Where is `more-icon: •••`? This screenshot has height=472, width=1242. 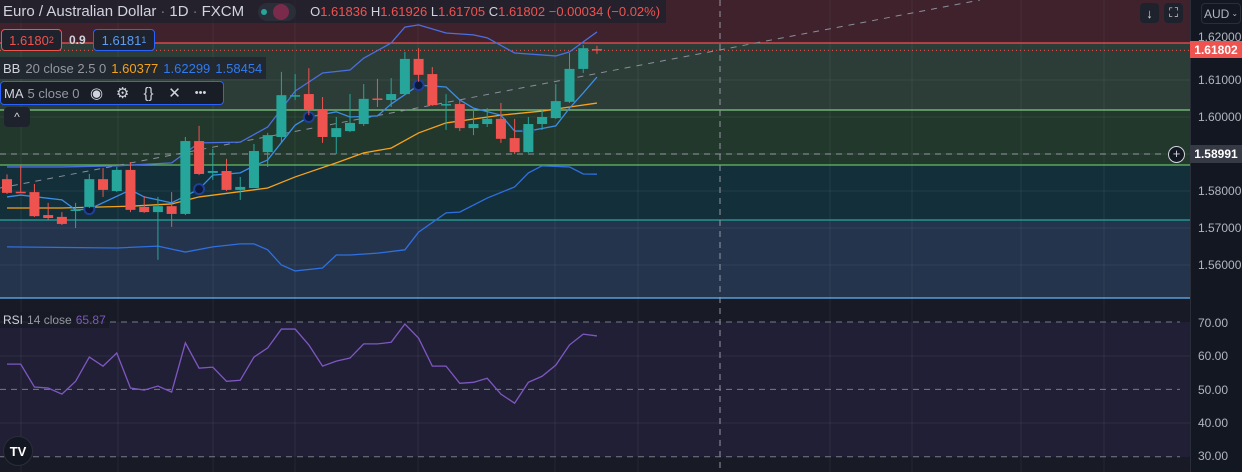 more-icon: ••• is located at coordinates (200, 93).